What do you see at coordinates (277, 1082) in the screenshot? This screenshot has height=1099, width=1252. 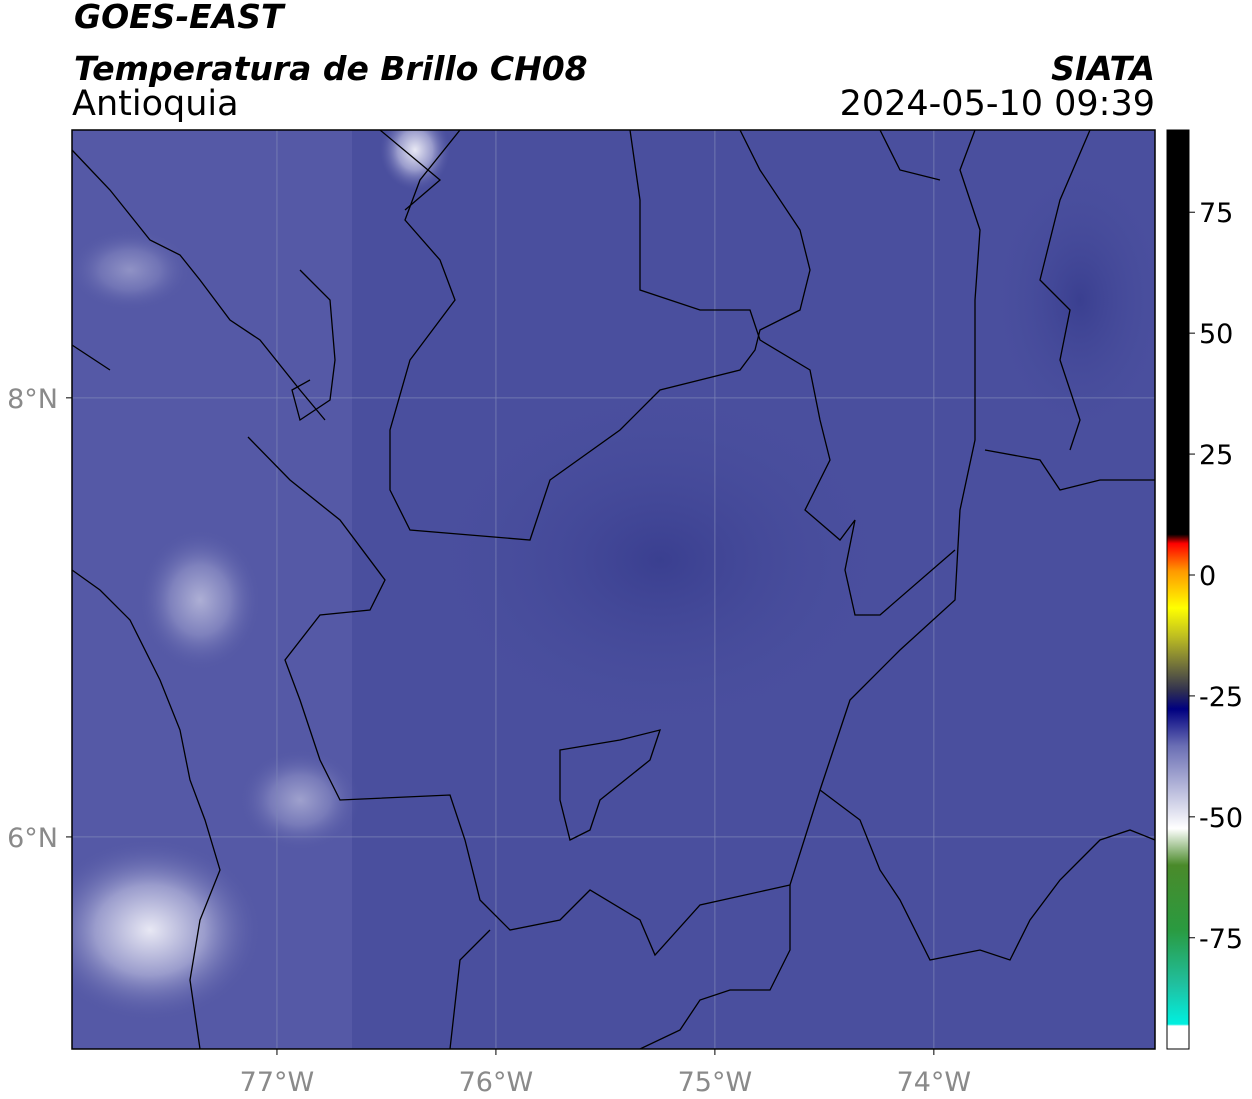 I see `x-tick-label: 77°W` at bounding box center [277, 1082].